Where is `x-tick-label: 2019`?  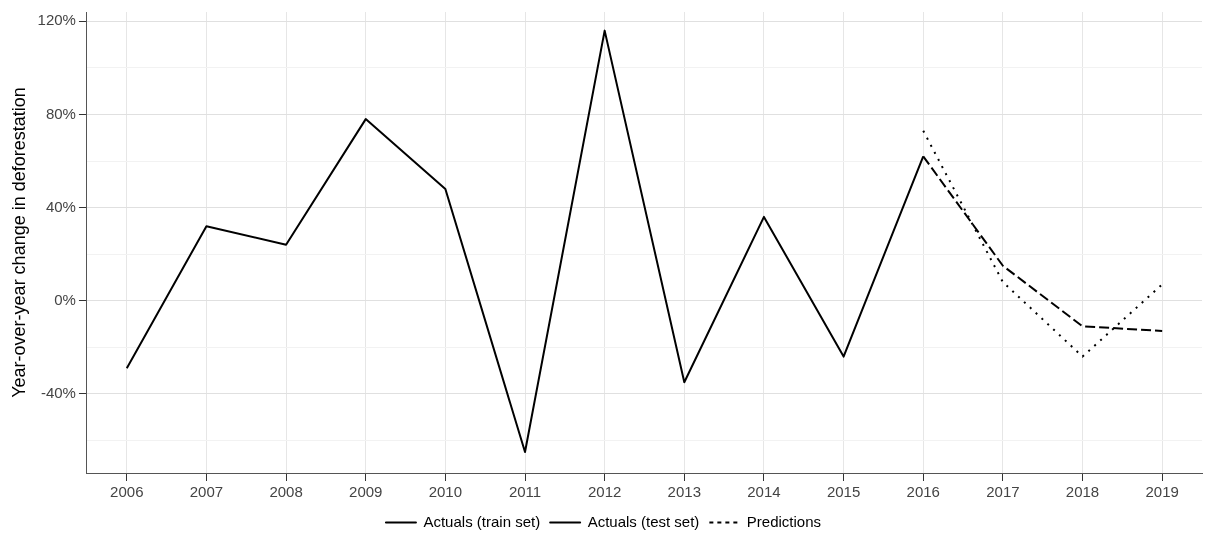
x-tick-label: 2019 is located at coordinates (1162, 492).